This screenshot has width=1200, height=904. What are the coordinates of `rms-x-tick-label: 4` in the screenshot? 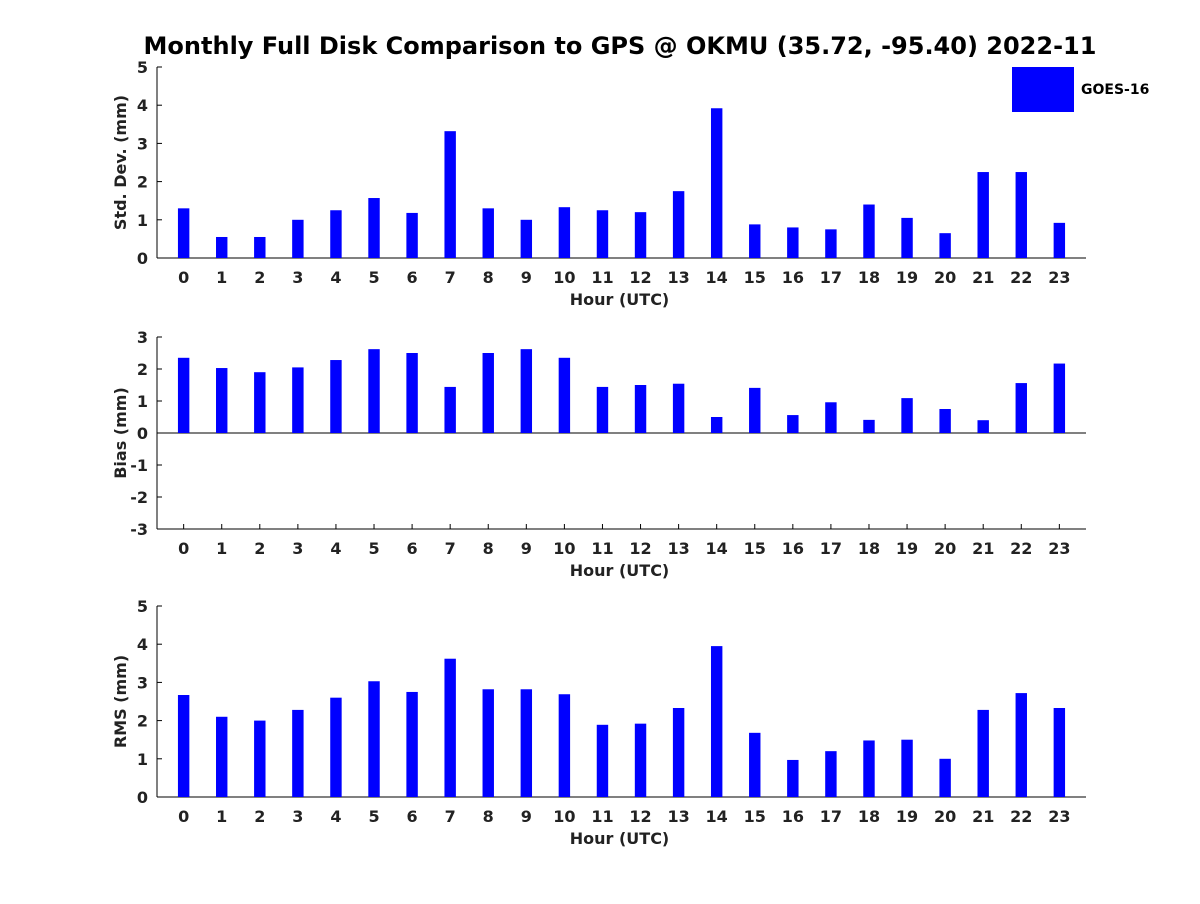 It's located at (335, 816).